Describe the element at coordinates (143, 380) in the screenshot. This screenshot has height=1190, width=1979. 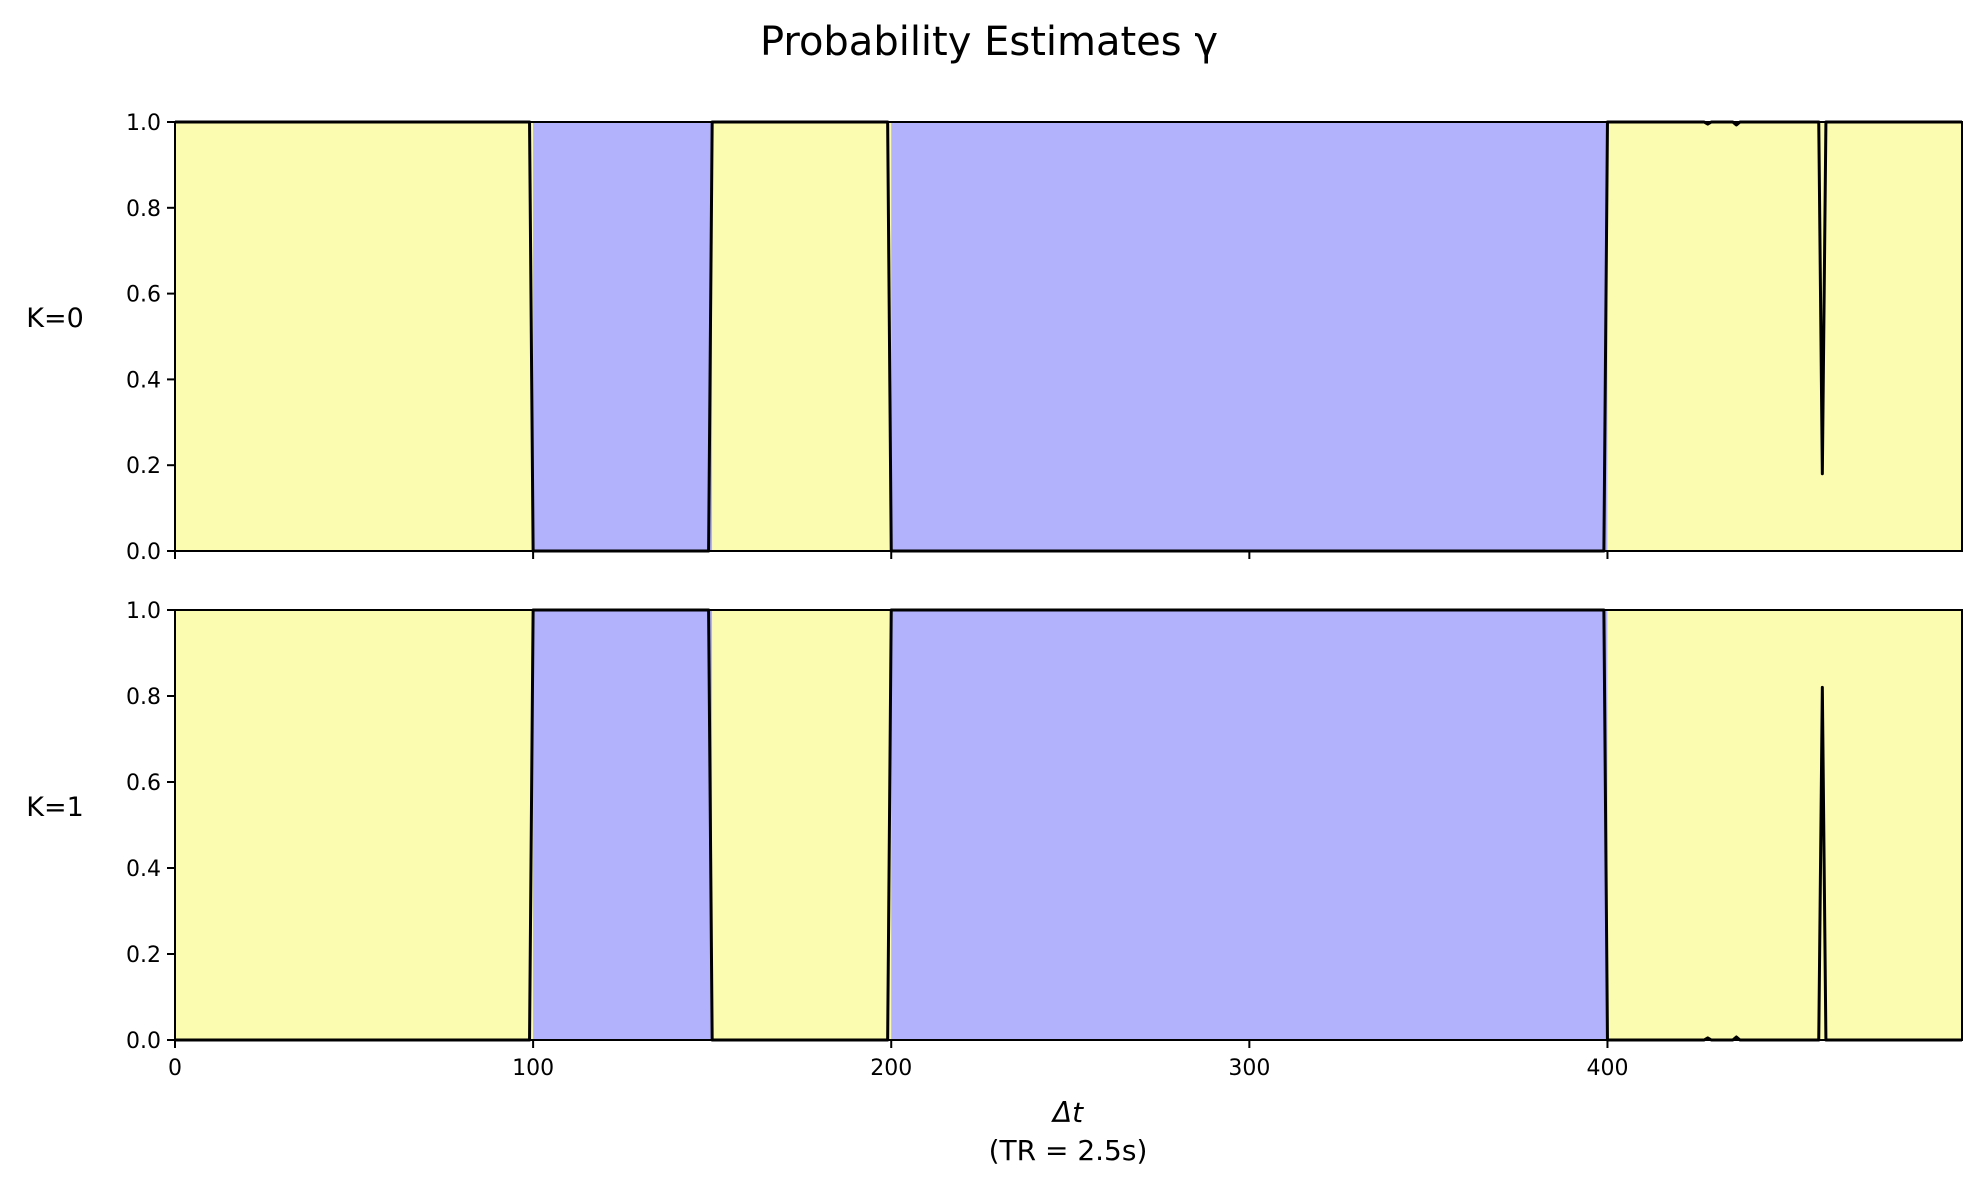
I see `y-tick-label-k0: 0.4` at that location.